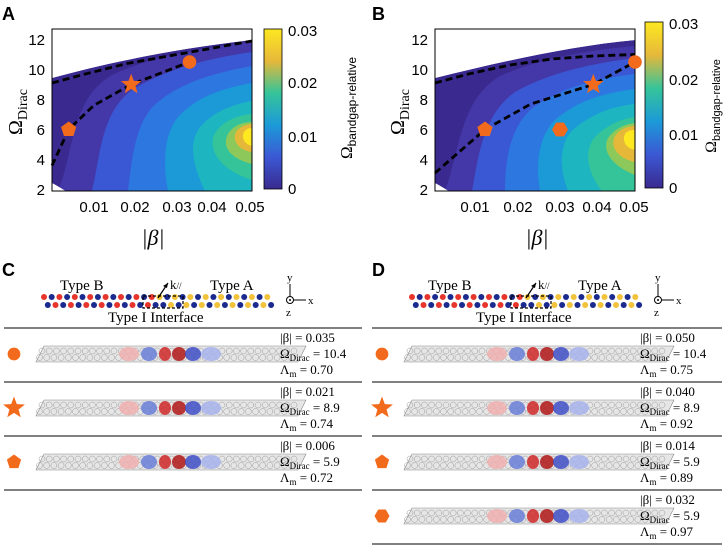  Describe the element at coordinates (292, 189) in the screenshot. I see `cbar-a-tick-0: 0` at that location.